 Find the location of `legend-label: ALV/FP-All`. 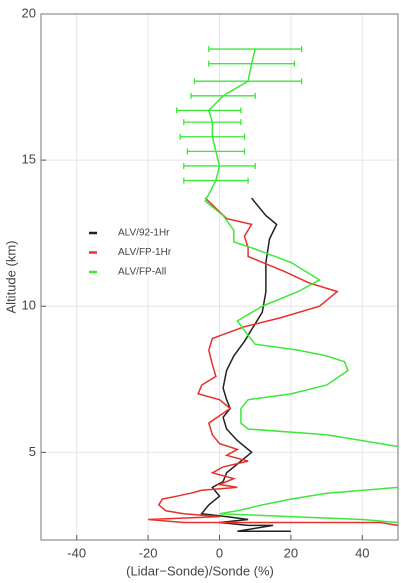

legend-label: ALV/FP-All is located at coordinates (142, 272).